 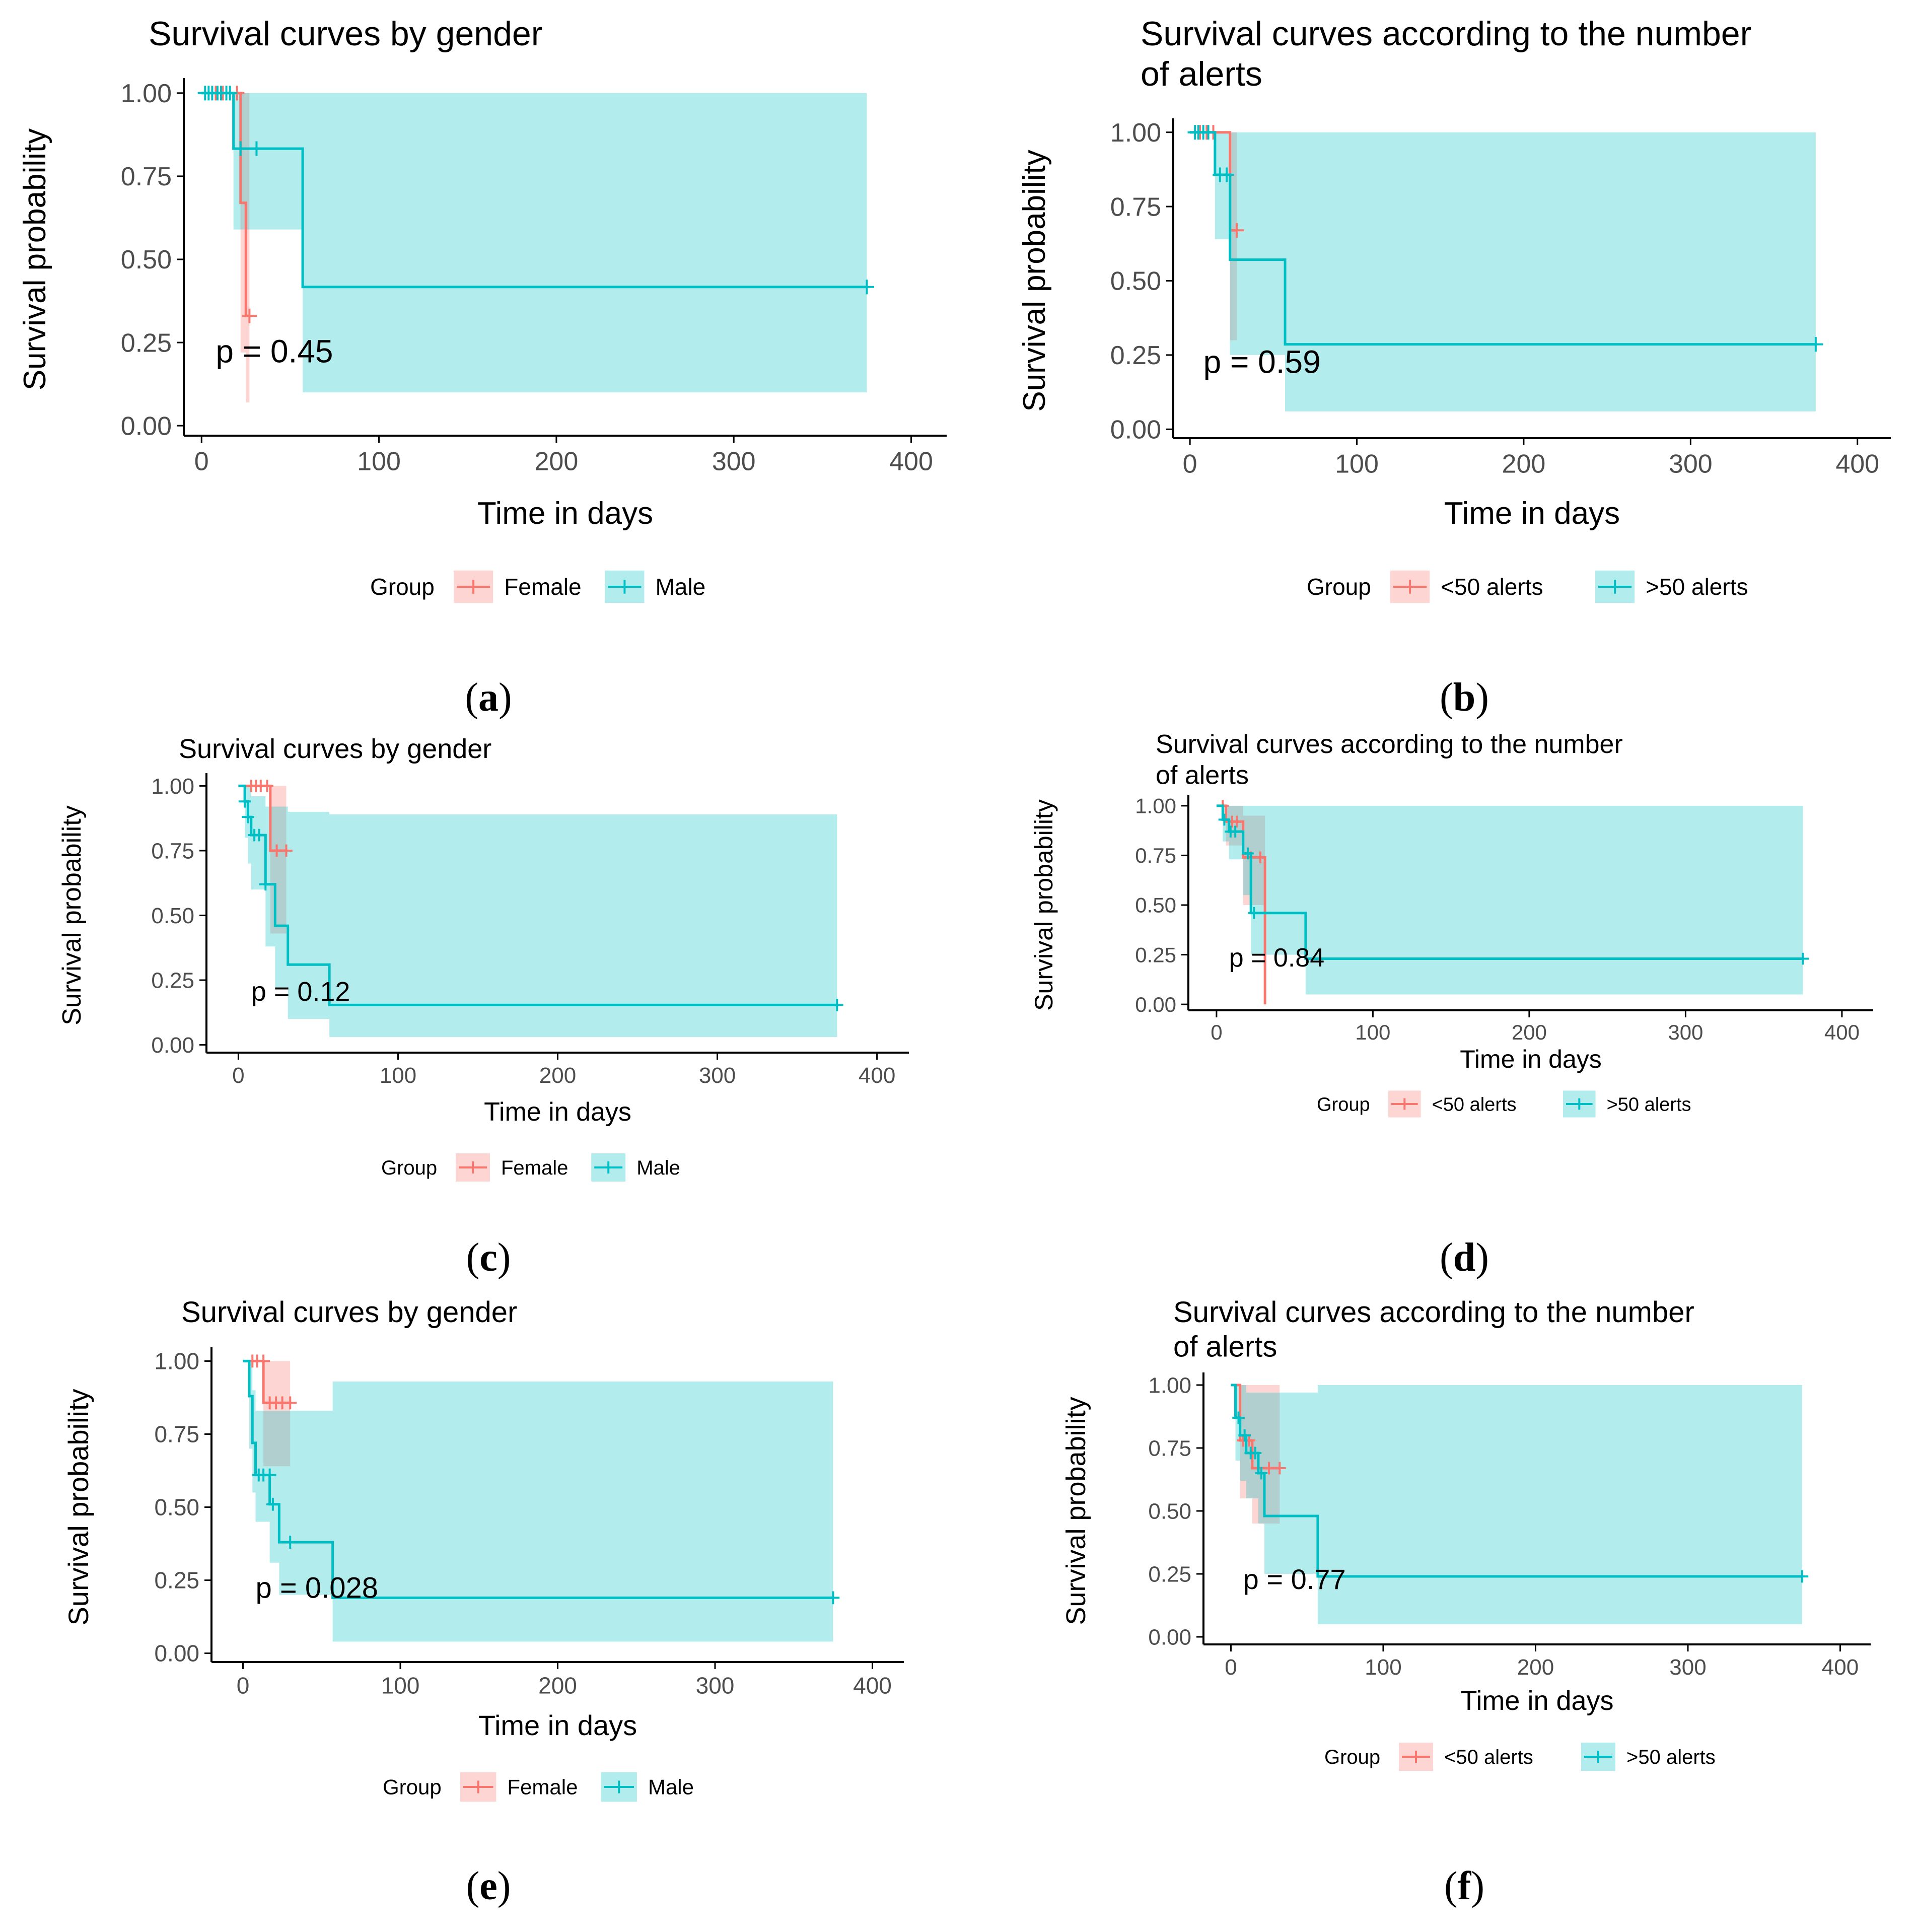 I want to click on chart-title: Survival curves according to the number, so click(x=1446, y=34).